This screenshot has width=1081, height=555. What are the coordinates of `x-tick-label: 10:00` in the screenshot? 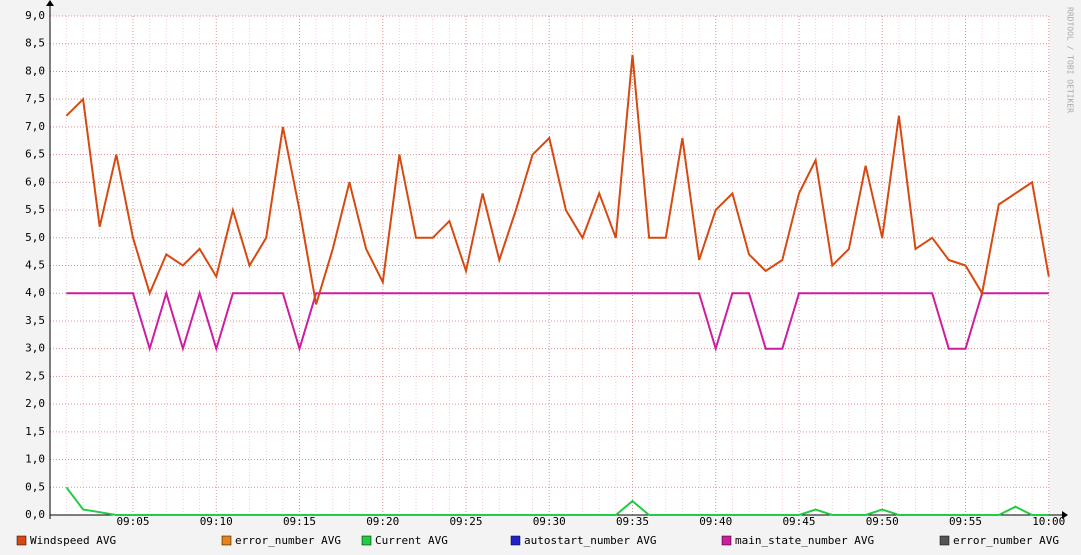 It's located at (1048, 521).